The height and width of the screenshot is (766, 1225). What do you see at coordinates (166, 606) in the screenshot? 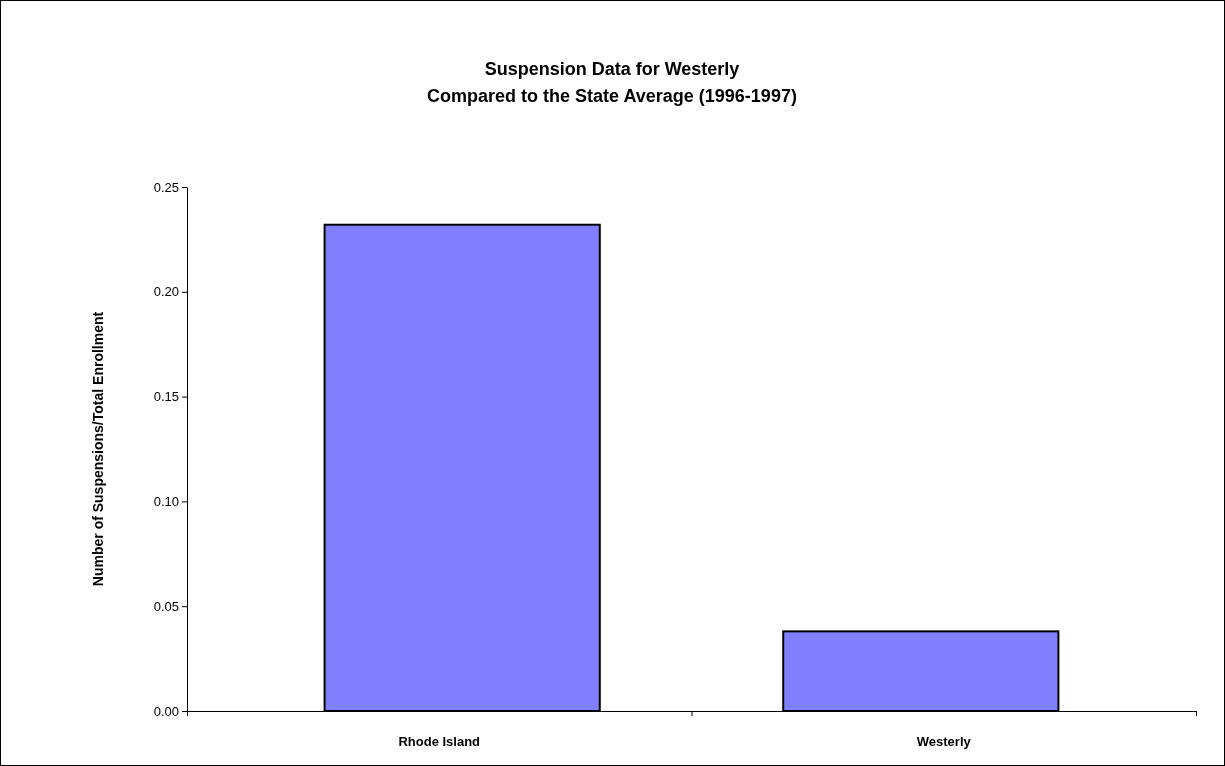
I see `y-tick-label: 0.05` at bounding box center [166, 606].